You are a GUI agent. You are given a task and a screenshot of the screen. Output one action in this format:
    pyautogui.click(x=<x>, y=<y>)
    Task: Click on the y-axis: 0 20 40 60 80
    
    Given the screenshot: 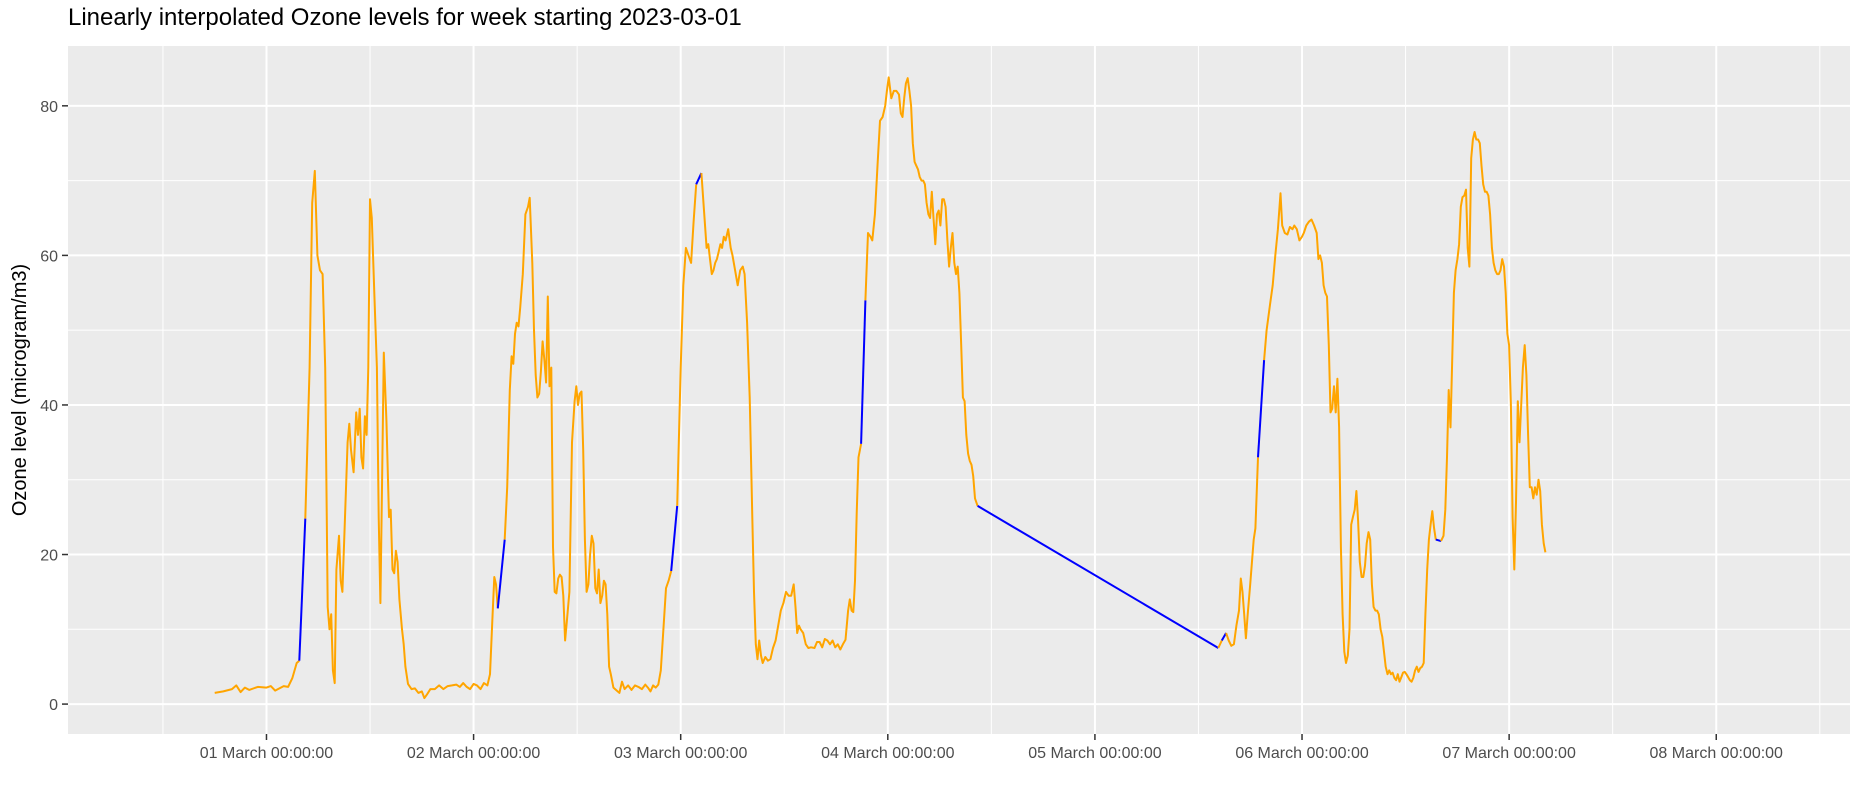 What is the action you would take?
    pyautogui.click(x=54, y=406)
    